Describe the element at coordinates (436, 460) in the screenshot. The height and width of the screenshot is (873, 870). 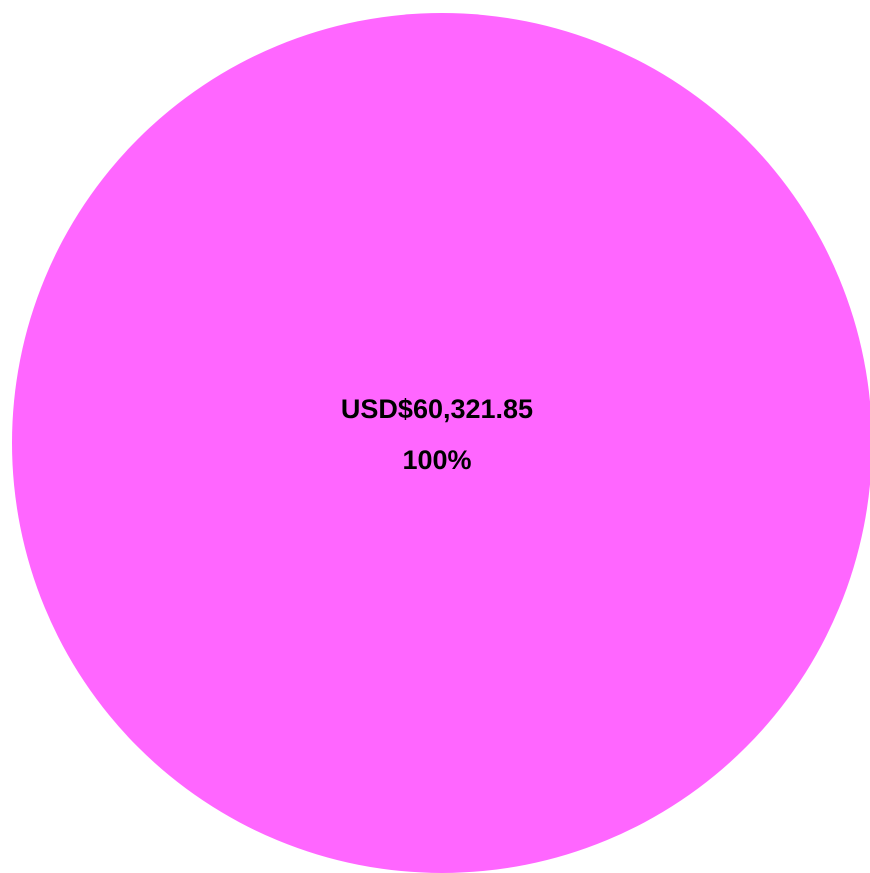
I see `slice-percent-label: 100%` at that location.